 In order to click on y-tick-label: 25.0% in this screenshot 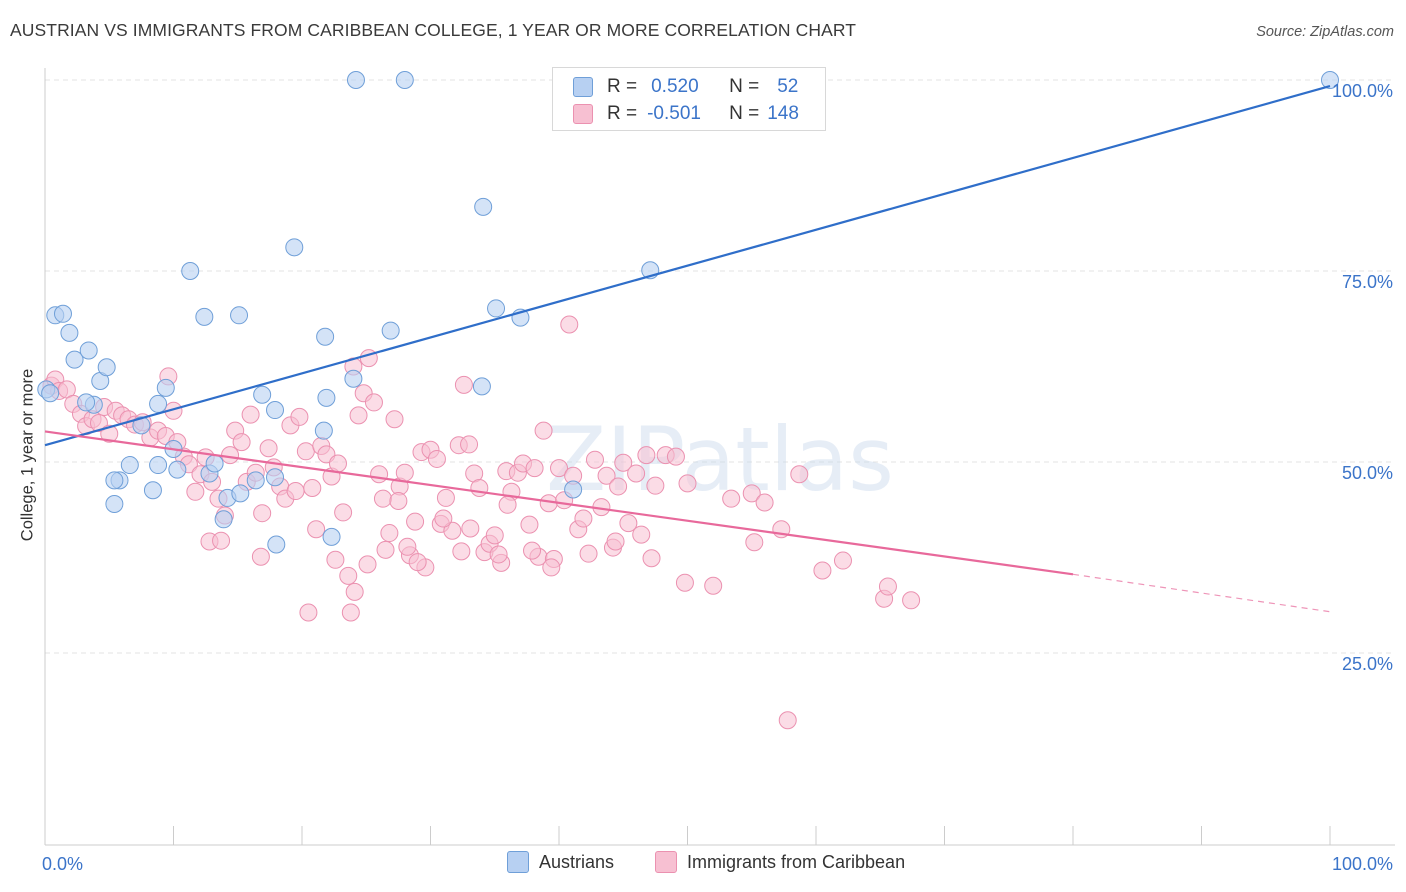, I will do `click(1367, 664)`.